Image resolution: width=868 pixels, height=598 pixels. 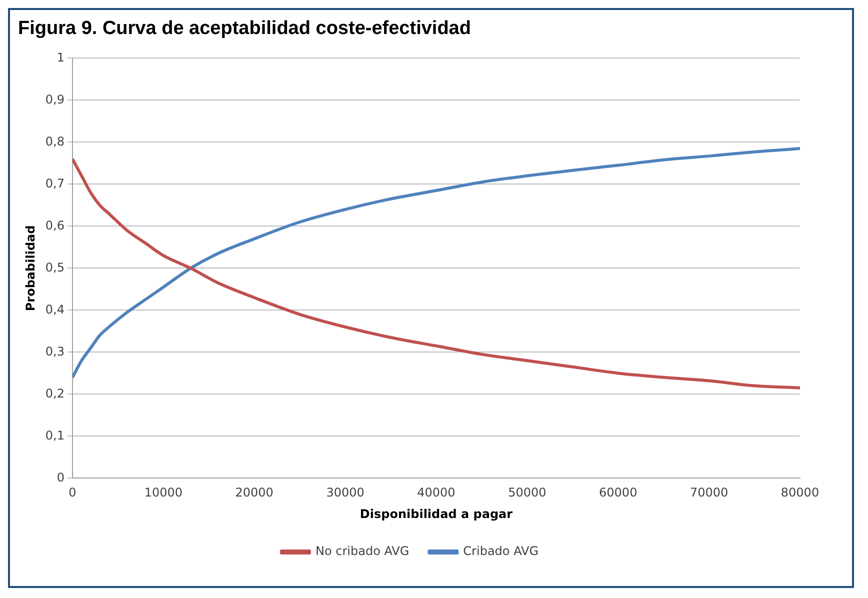 I want to click on y-tick-label: 0,5, so click(x=54, y=267).